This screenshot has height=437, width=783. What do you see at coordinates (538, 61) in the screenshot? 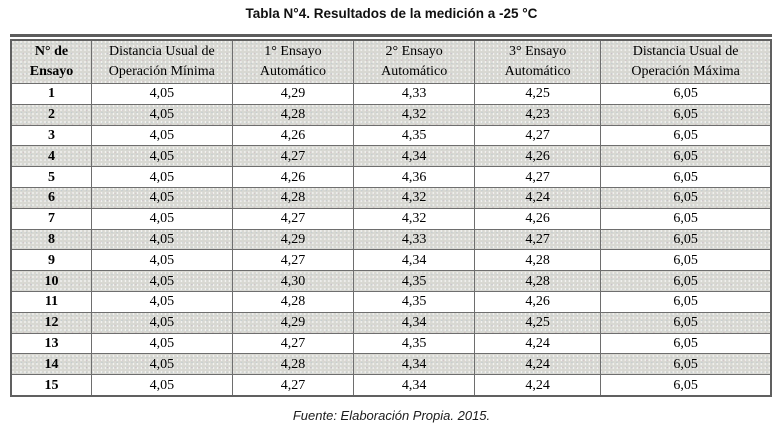
I see `column-header: 3° Ensayo Automático` at bounding box center [538, 61].